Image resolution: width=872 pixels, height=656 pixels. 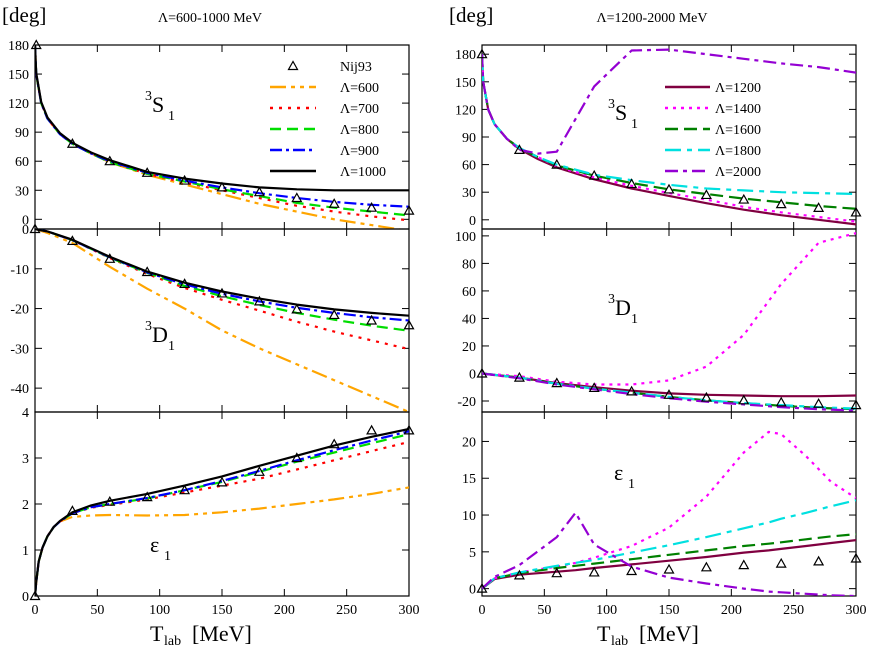 I want to click on legend-label: Λ=1800, so click(x=738, y=151).